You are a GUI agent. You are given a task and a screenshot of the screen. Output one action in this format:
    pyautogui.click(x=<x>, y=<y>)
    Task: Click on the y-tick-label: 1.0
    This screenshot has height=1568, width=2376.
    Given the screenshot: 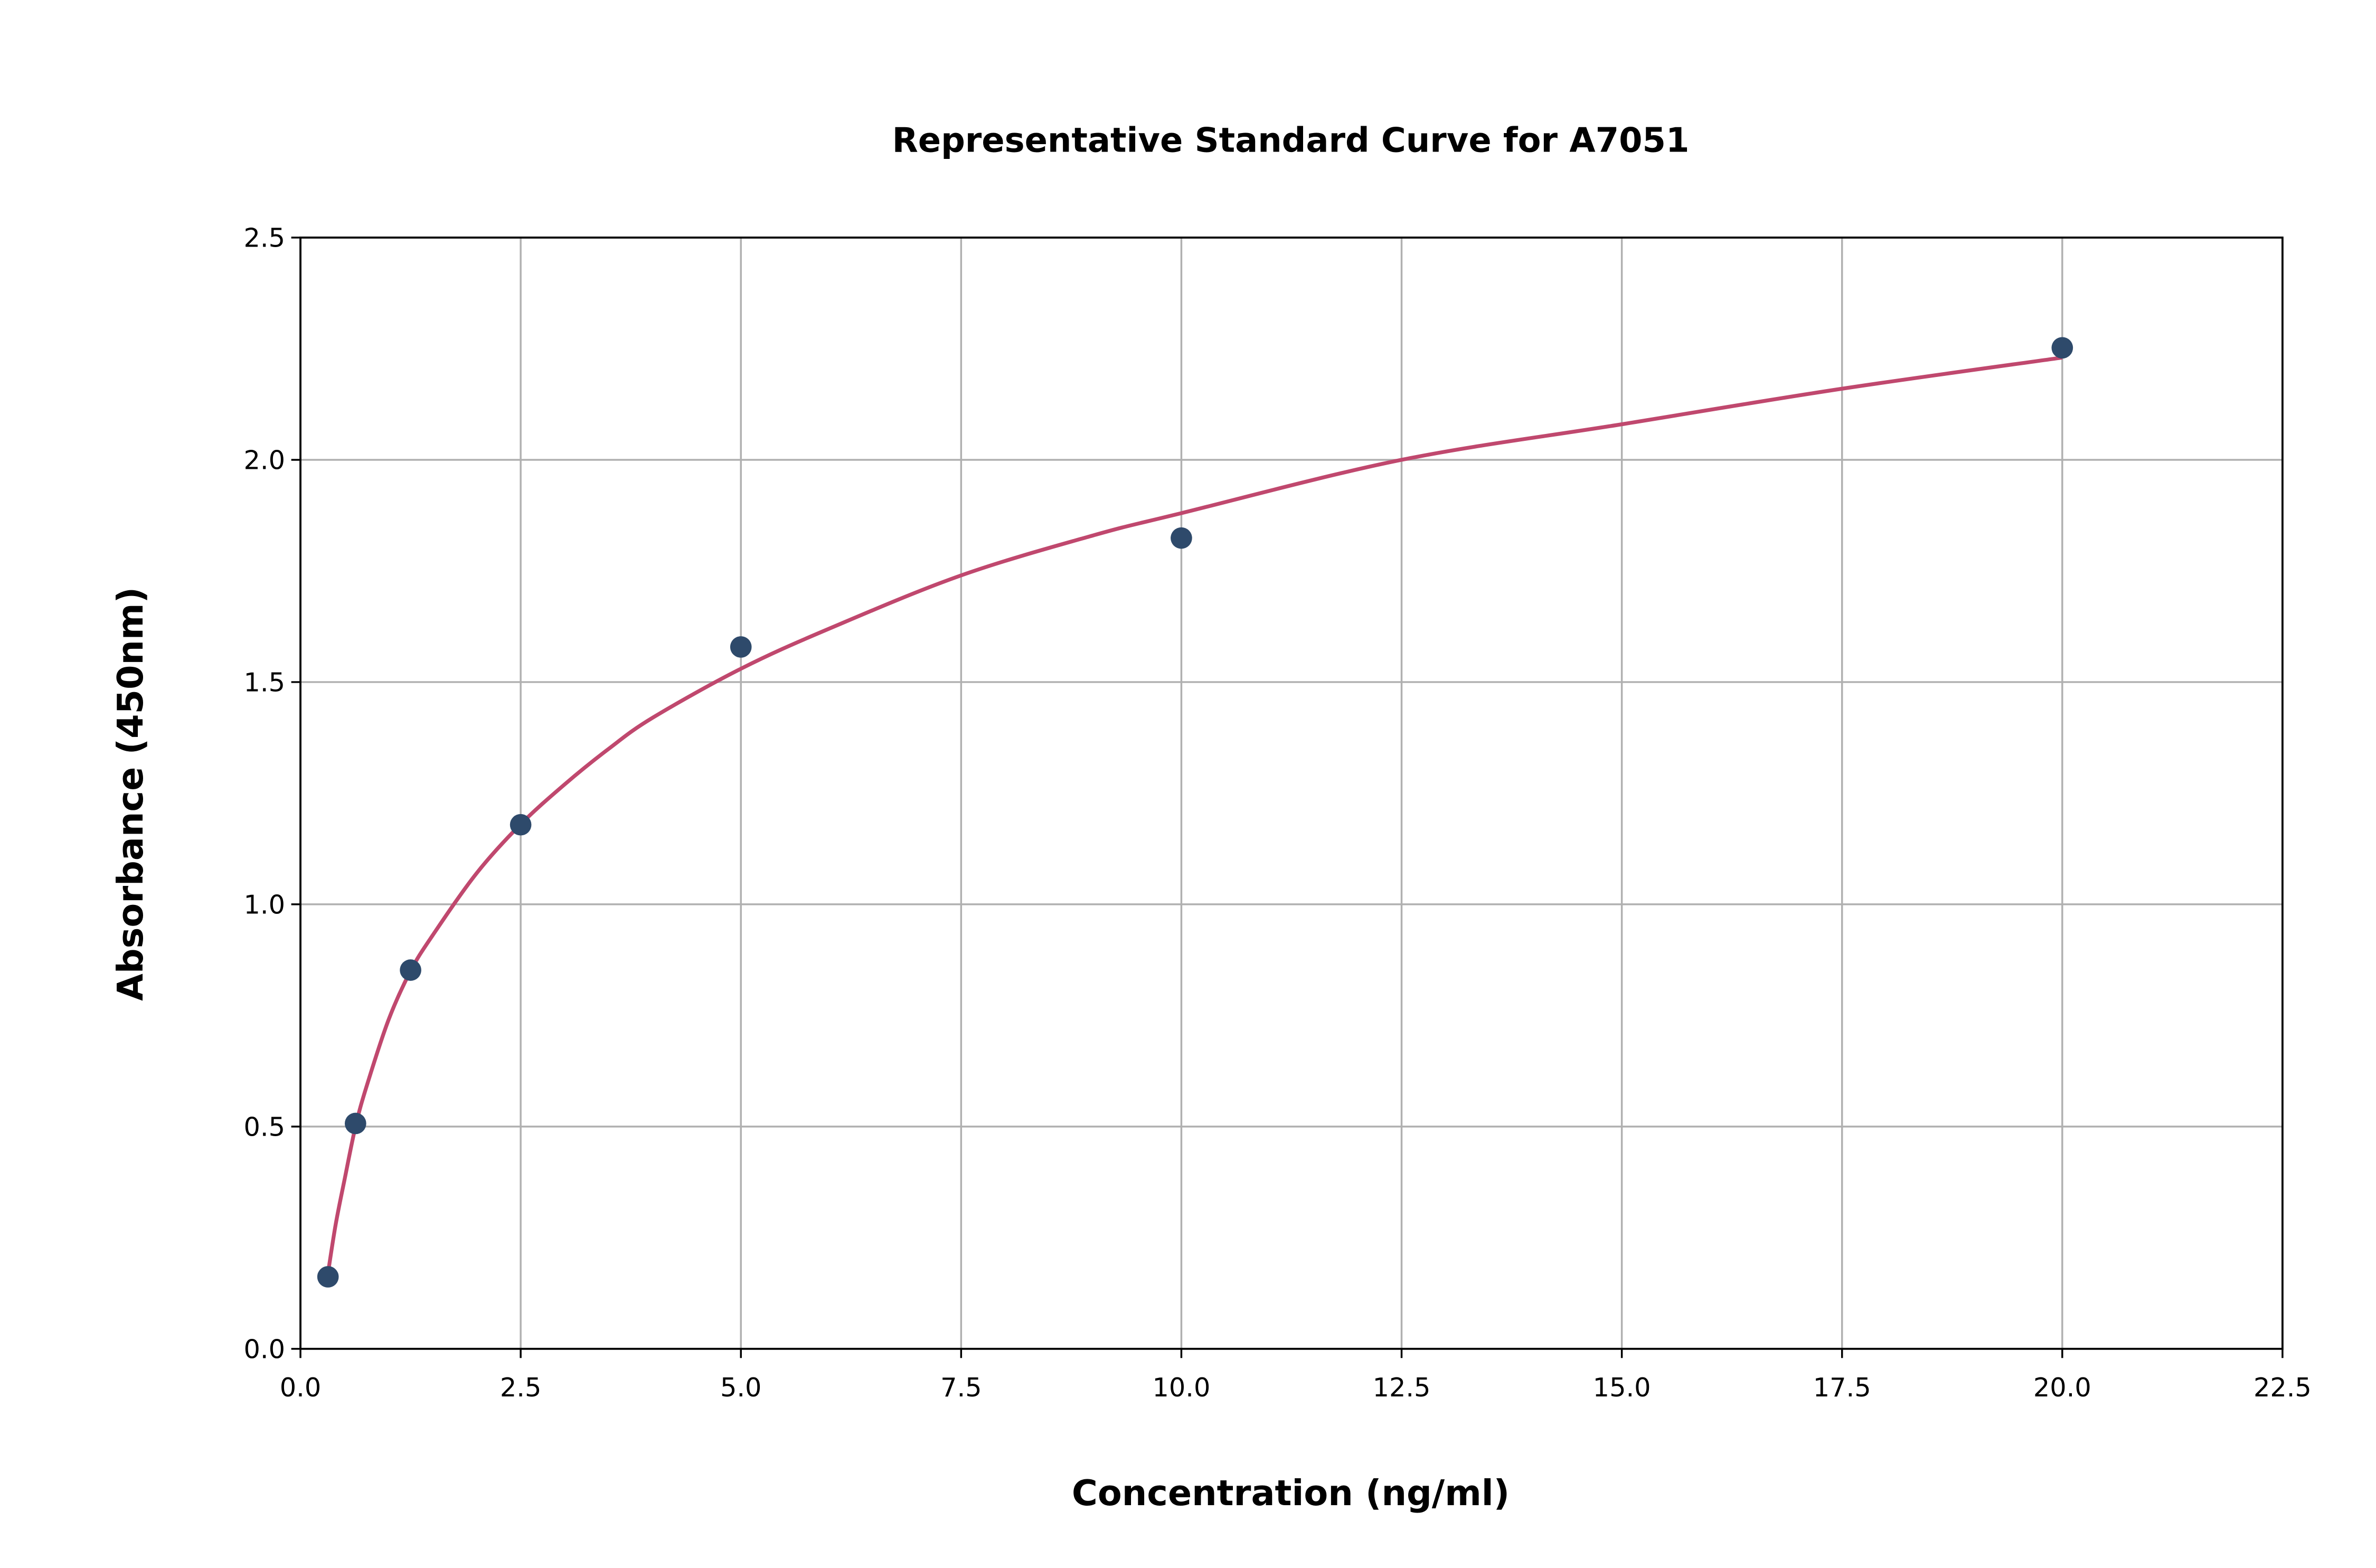 What is the action you would take?
    pyautogui.click(x=265, y=904)
    